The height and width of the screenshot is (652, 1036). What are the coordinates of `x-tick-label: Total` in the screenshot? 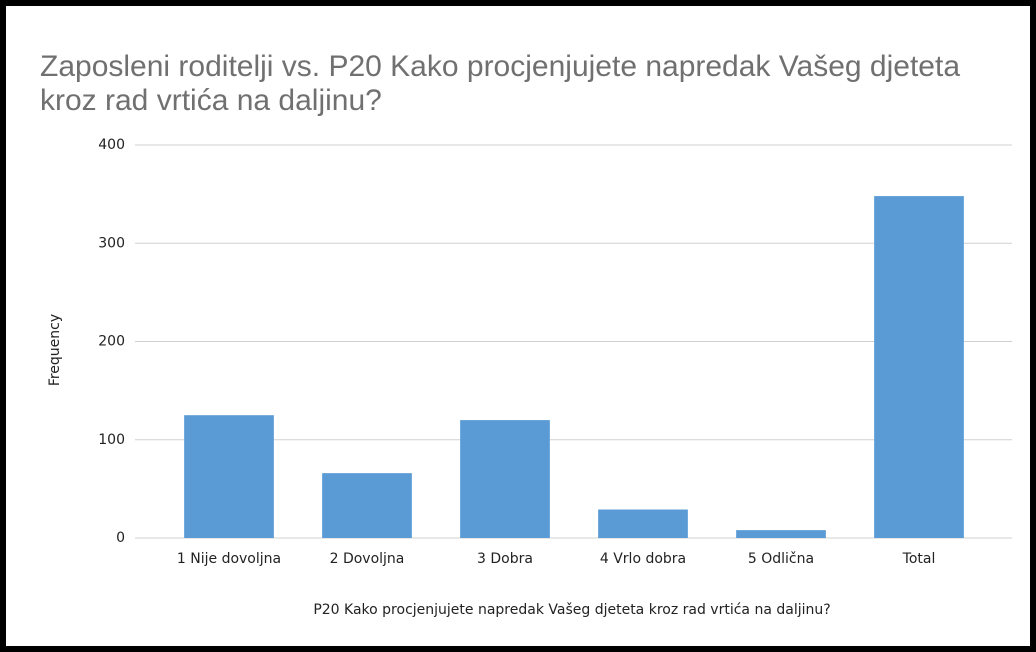 It's located at (919, 559).